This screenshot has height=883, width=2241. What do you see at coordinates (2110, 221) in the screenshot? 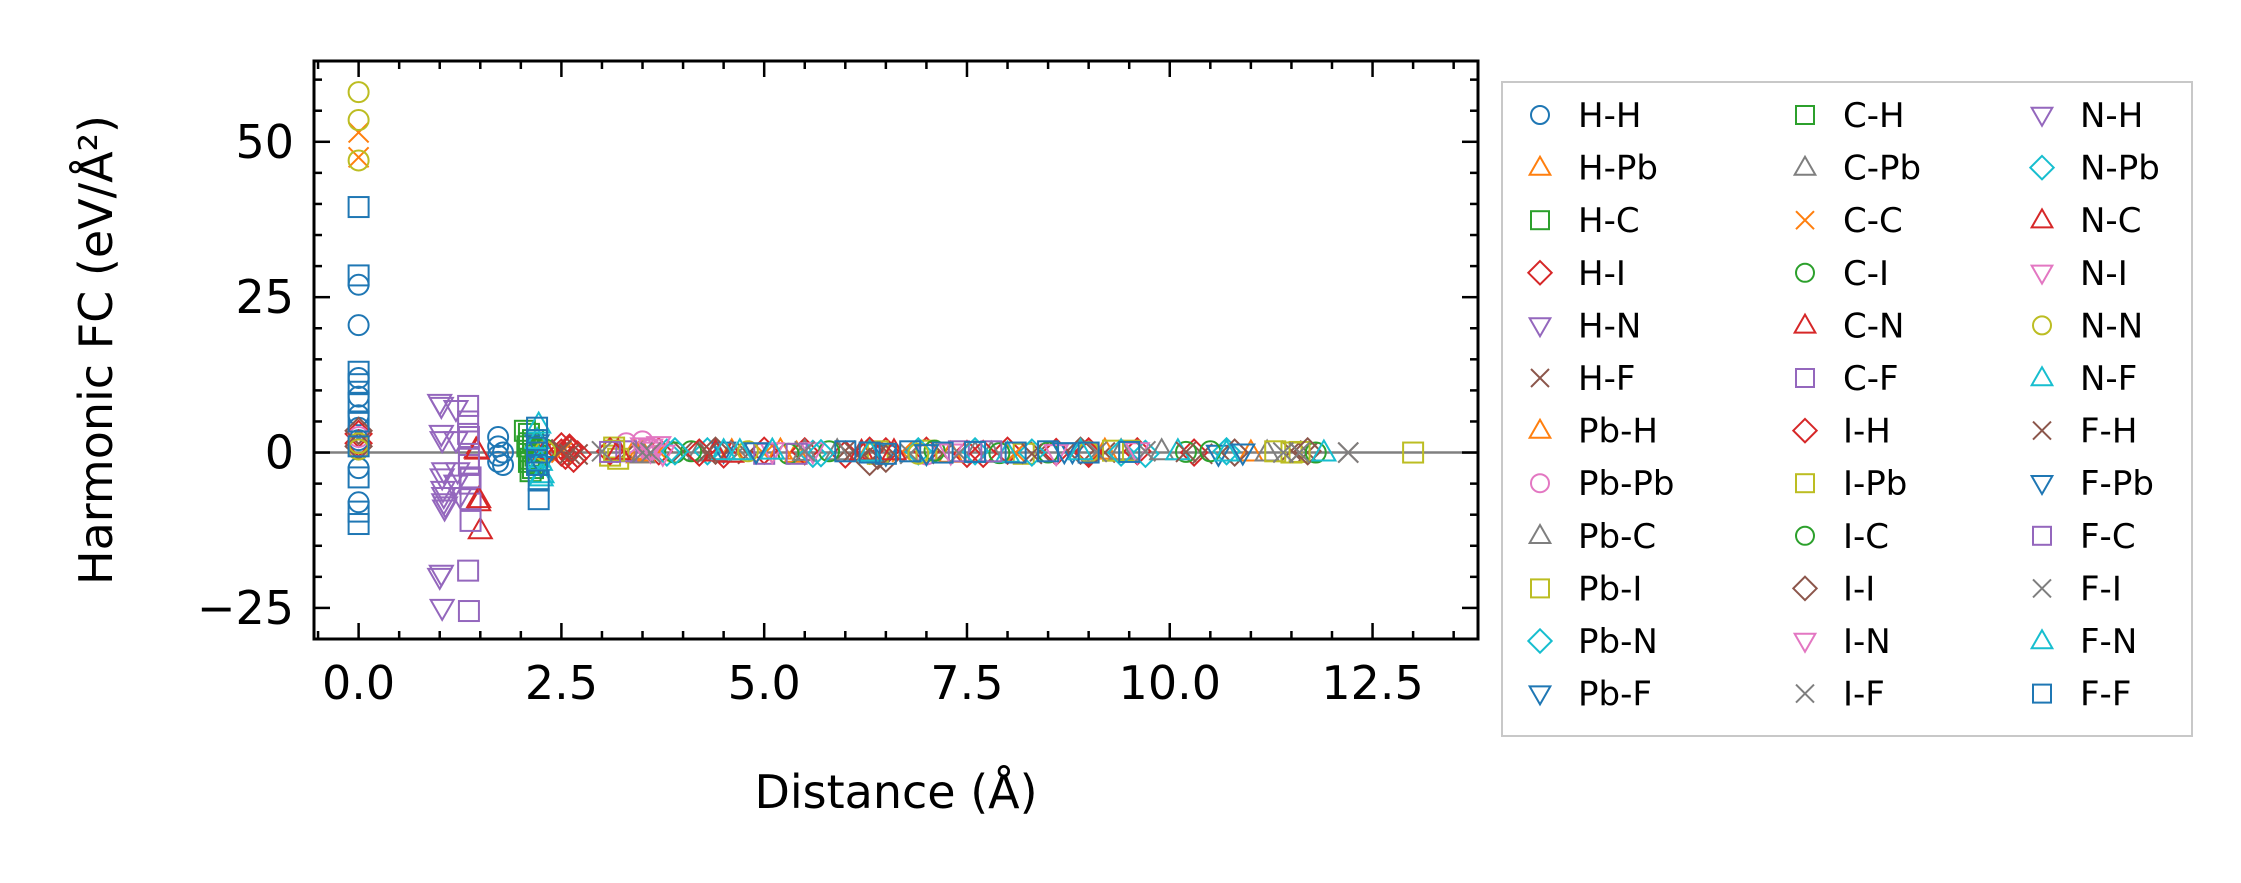
I see `legend-label-N-C: N-C` at bounding box center [2110, 221].